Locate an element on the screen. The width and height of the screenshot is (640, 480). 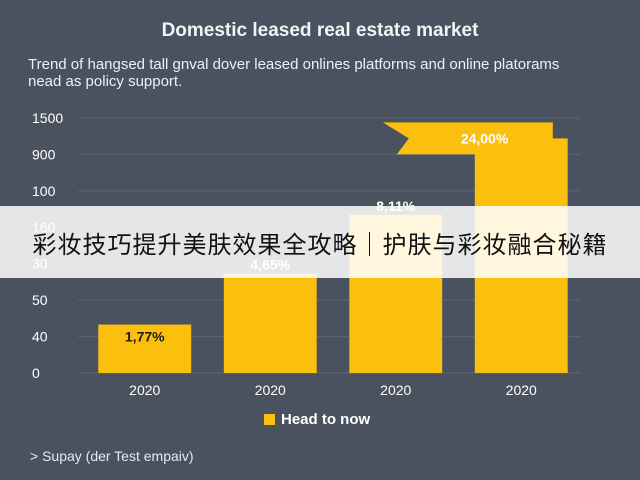
y-tick-label: 50 is located at coordinates (40, 300).